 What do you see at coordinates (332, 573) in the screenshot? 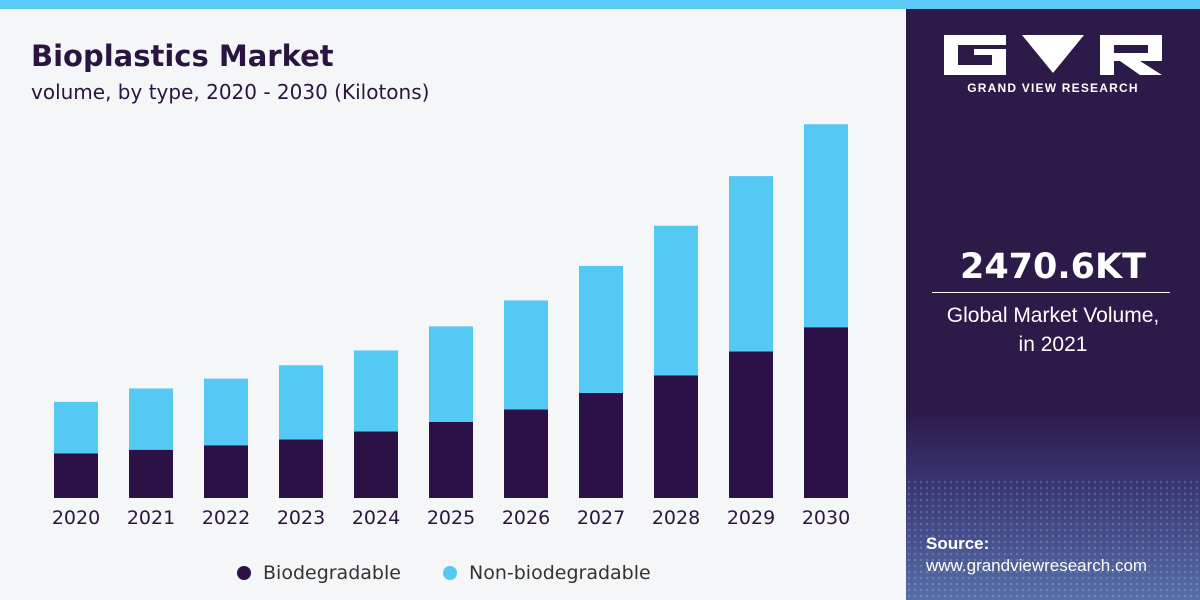
I see `legend-label-biodegradable: Biodegradable` at bounding box center [332, 573].